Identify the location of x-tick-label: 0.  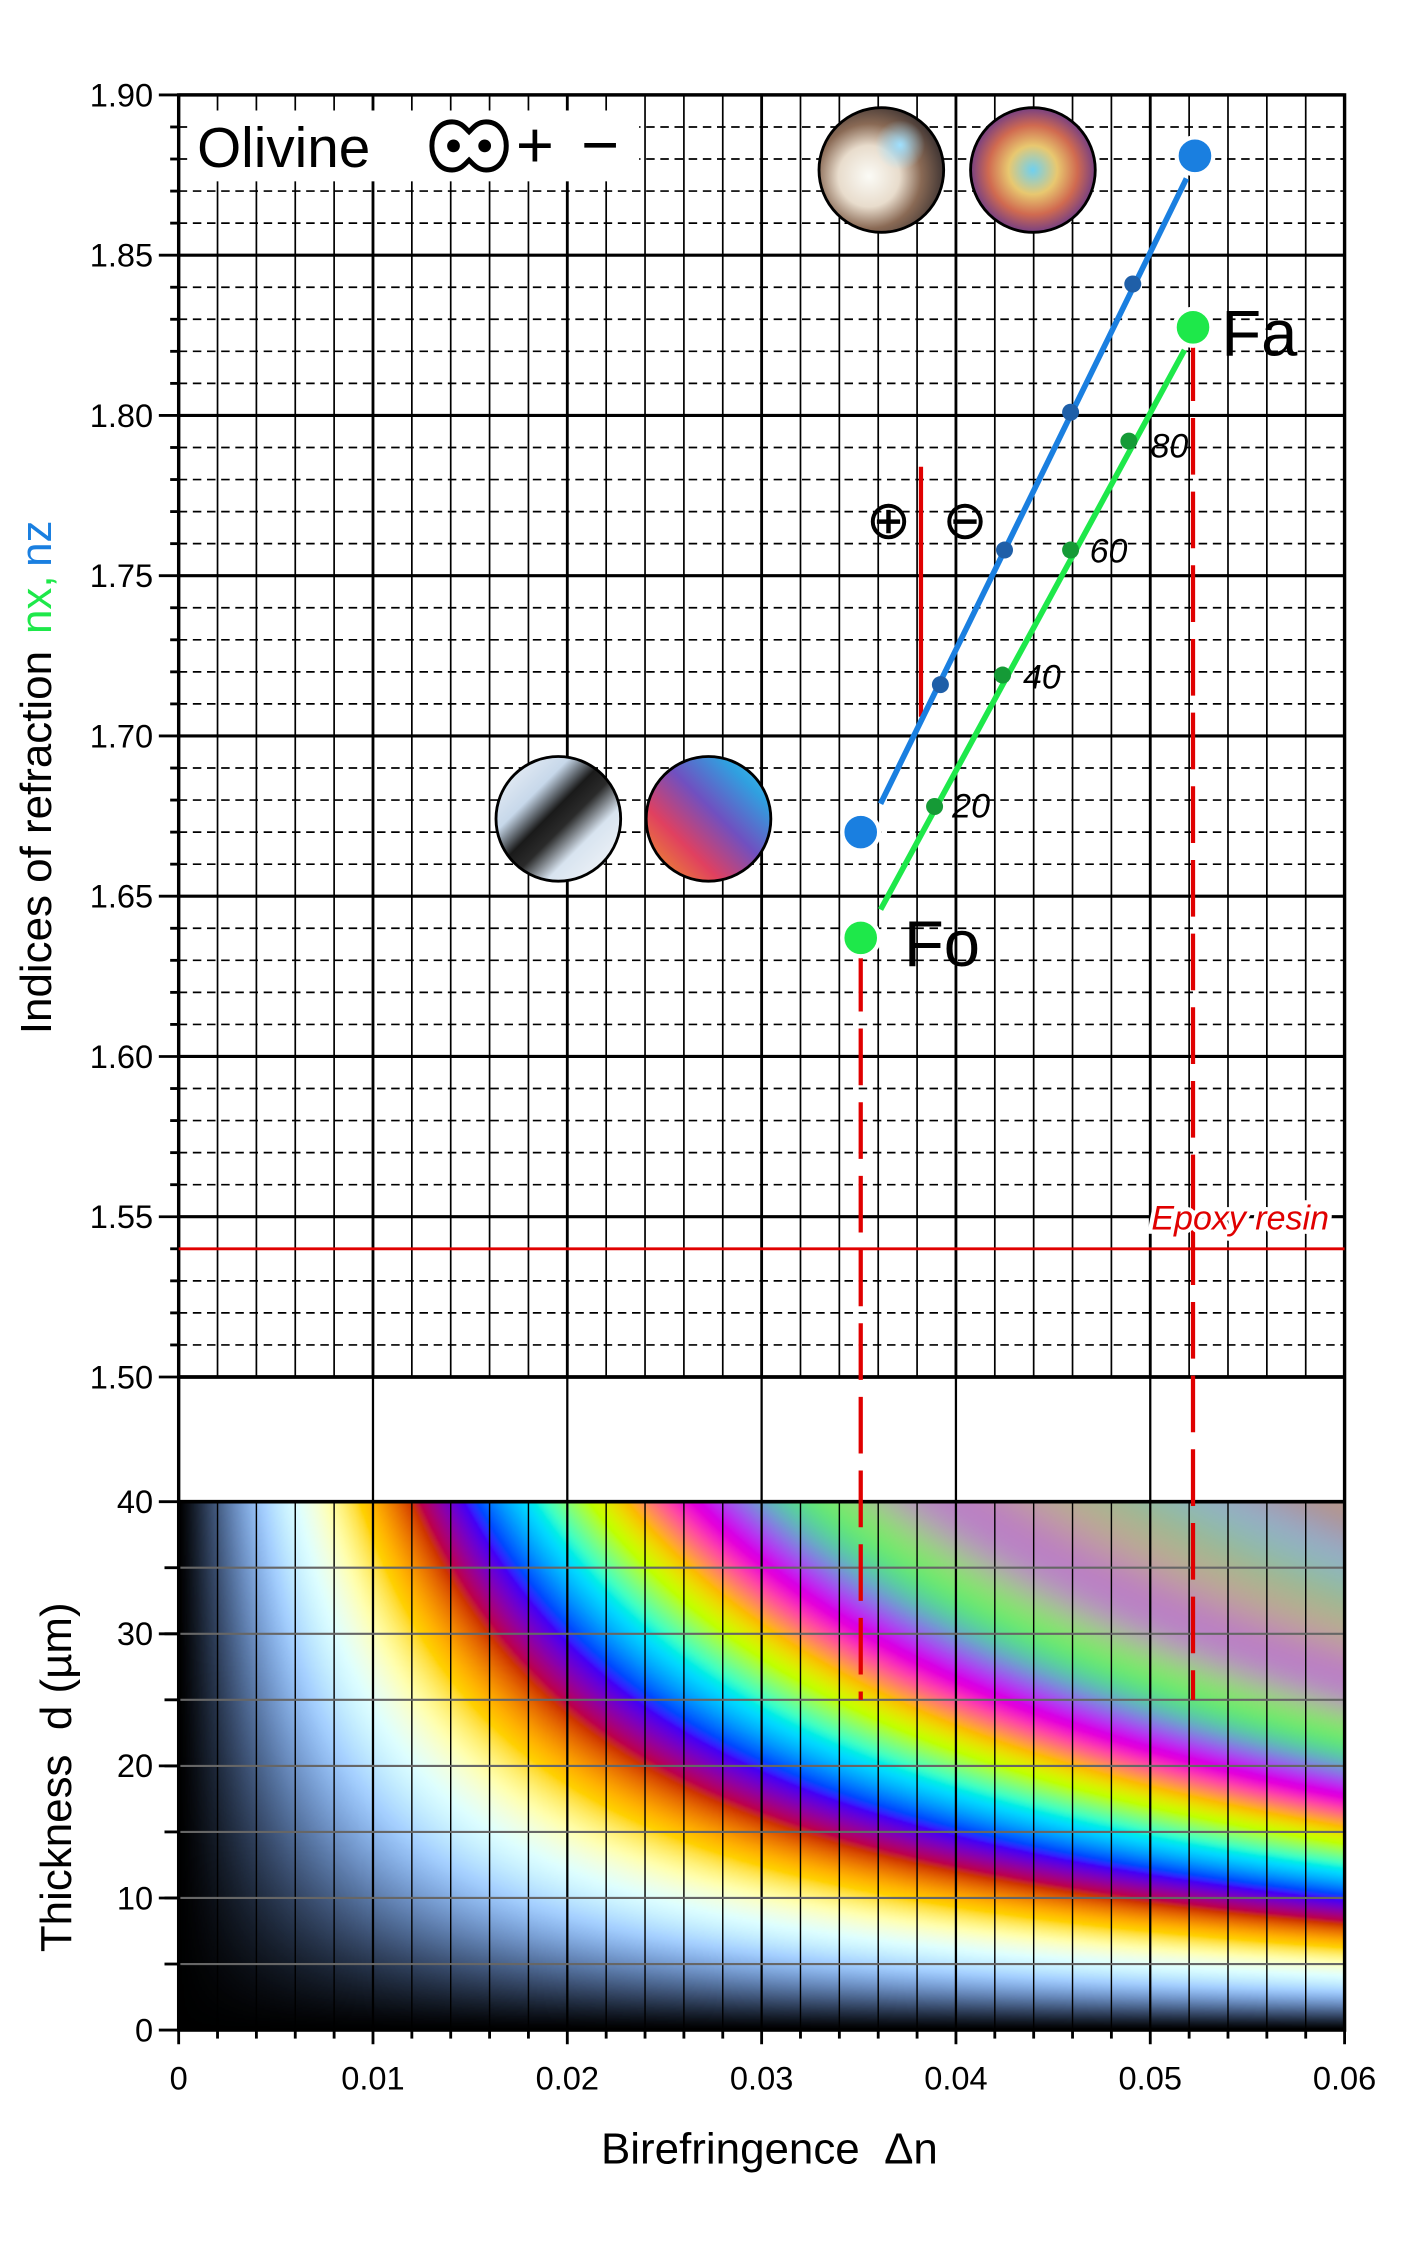
(179, 2079).